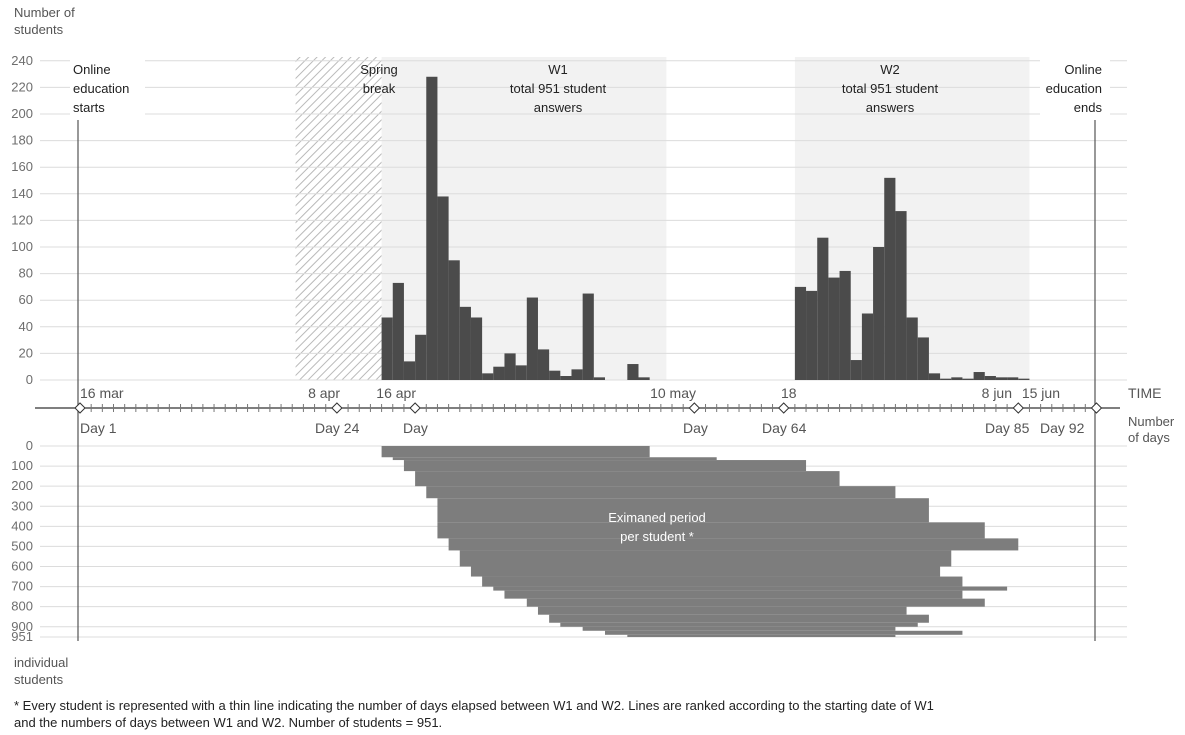 This screenshot has height=735, width=1185. What do you see at coordinates (1075, 87) in the screenshot?
I see `online-end-backing` at bounding box center [1075, 87].